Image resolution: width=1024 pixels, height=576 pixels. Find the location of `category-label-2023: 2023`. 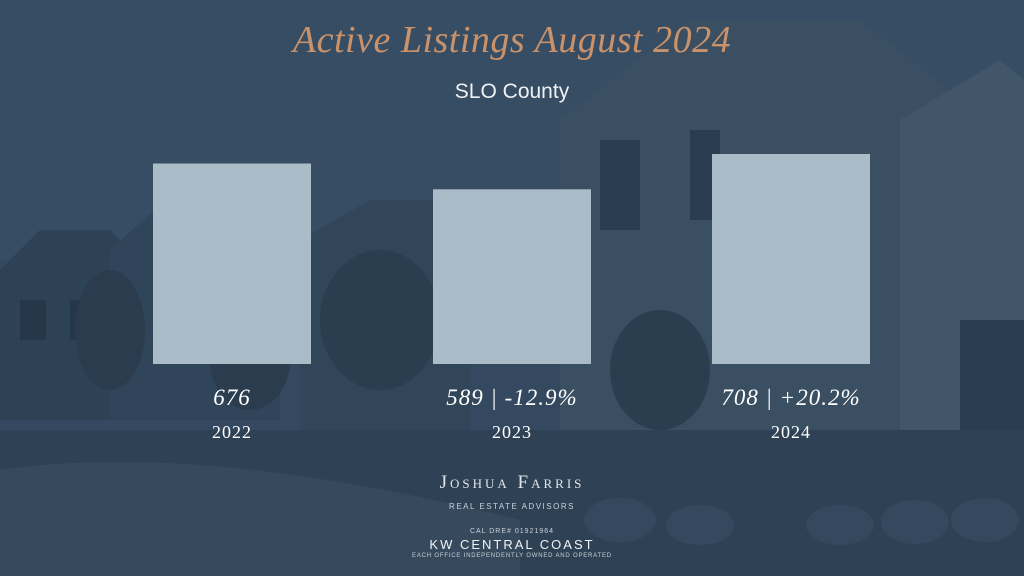

category-label-2023: 2023 is located at coordinates (512, 432).